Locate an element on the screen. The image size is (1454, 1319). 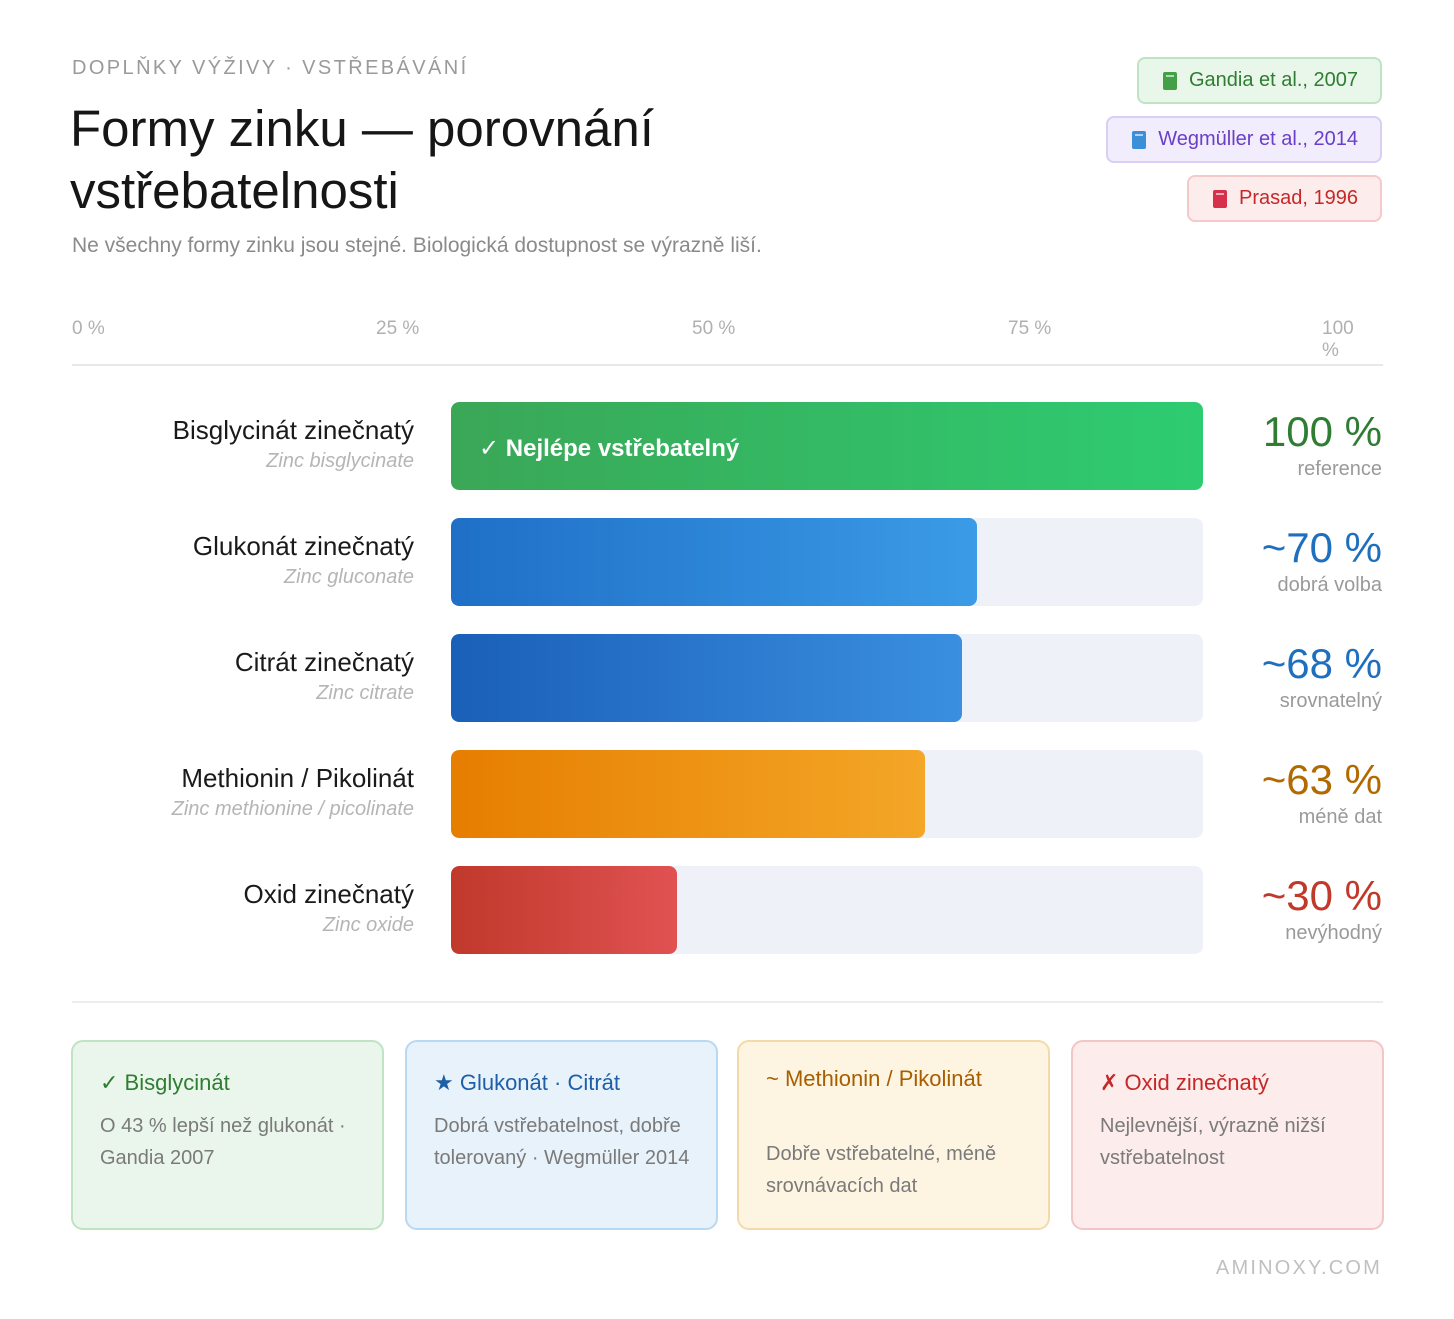
value-label: ~63 % is located at coordinates (1321, 779).